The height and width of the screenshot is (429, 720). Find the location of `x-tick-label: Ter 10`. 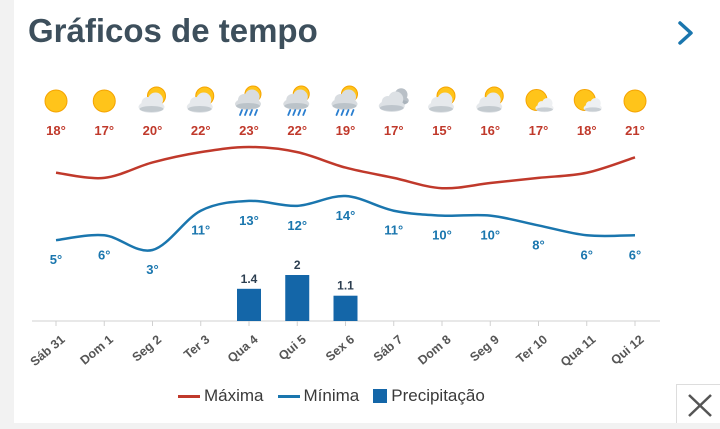

x-tick-label: Ter 10 is located at coordinates (532, 349).